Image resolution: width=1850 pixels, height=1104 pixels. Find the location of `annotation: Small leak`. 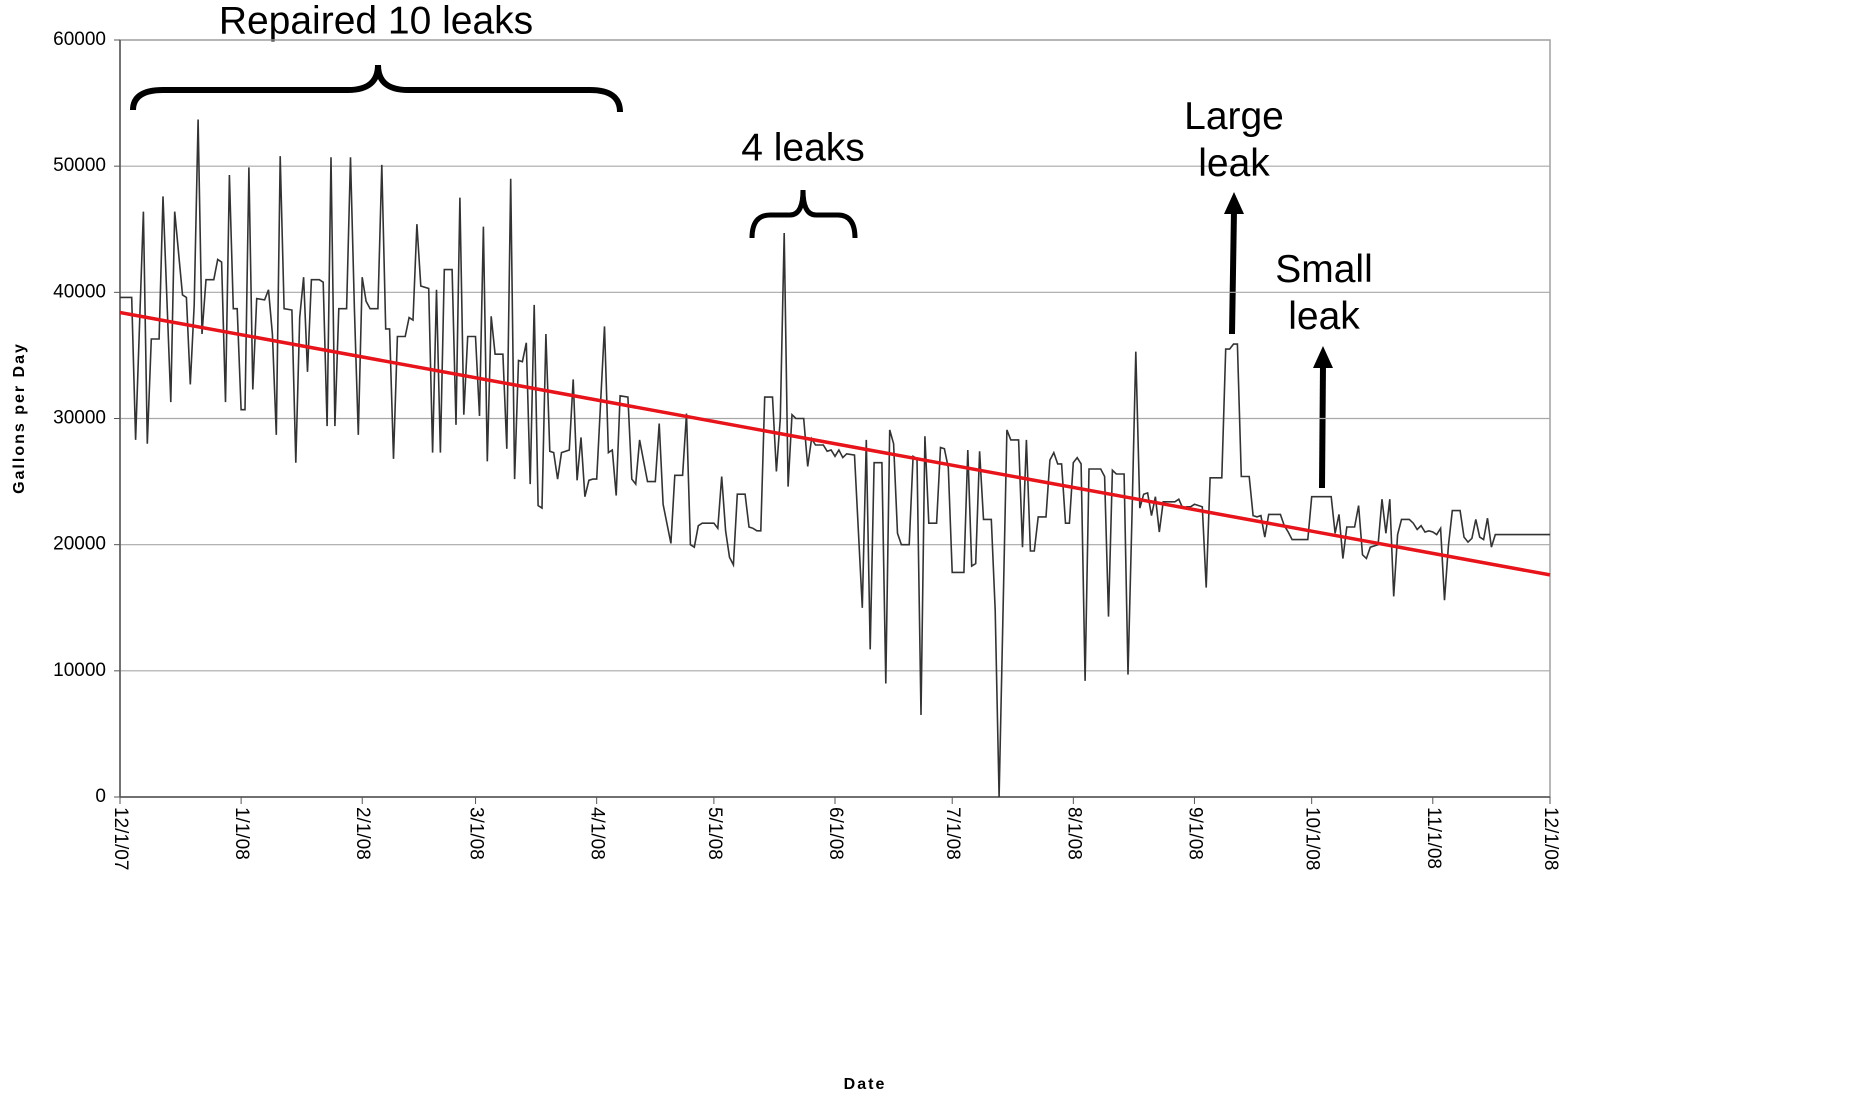

annotation: Small leak is located at coordinates (1324, 293).